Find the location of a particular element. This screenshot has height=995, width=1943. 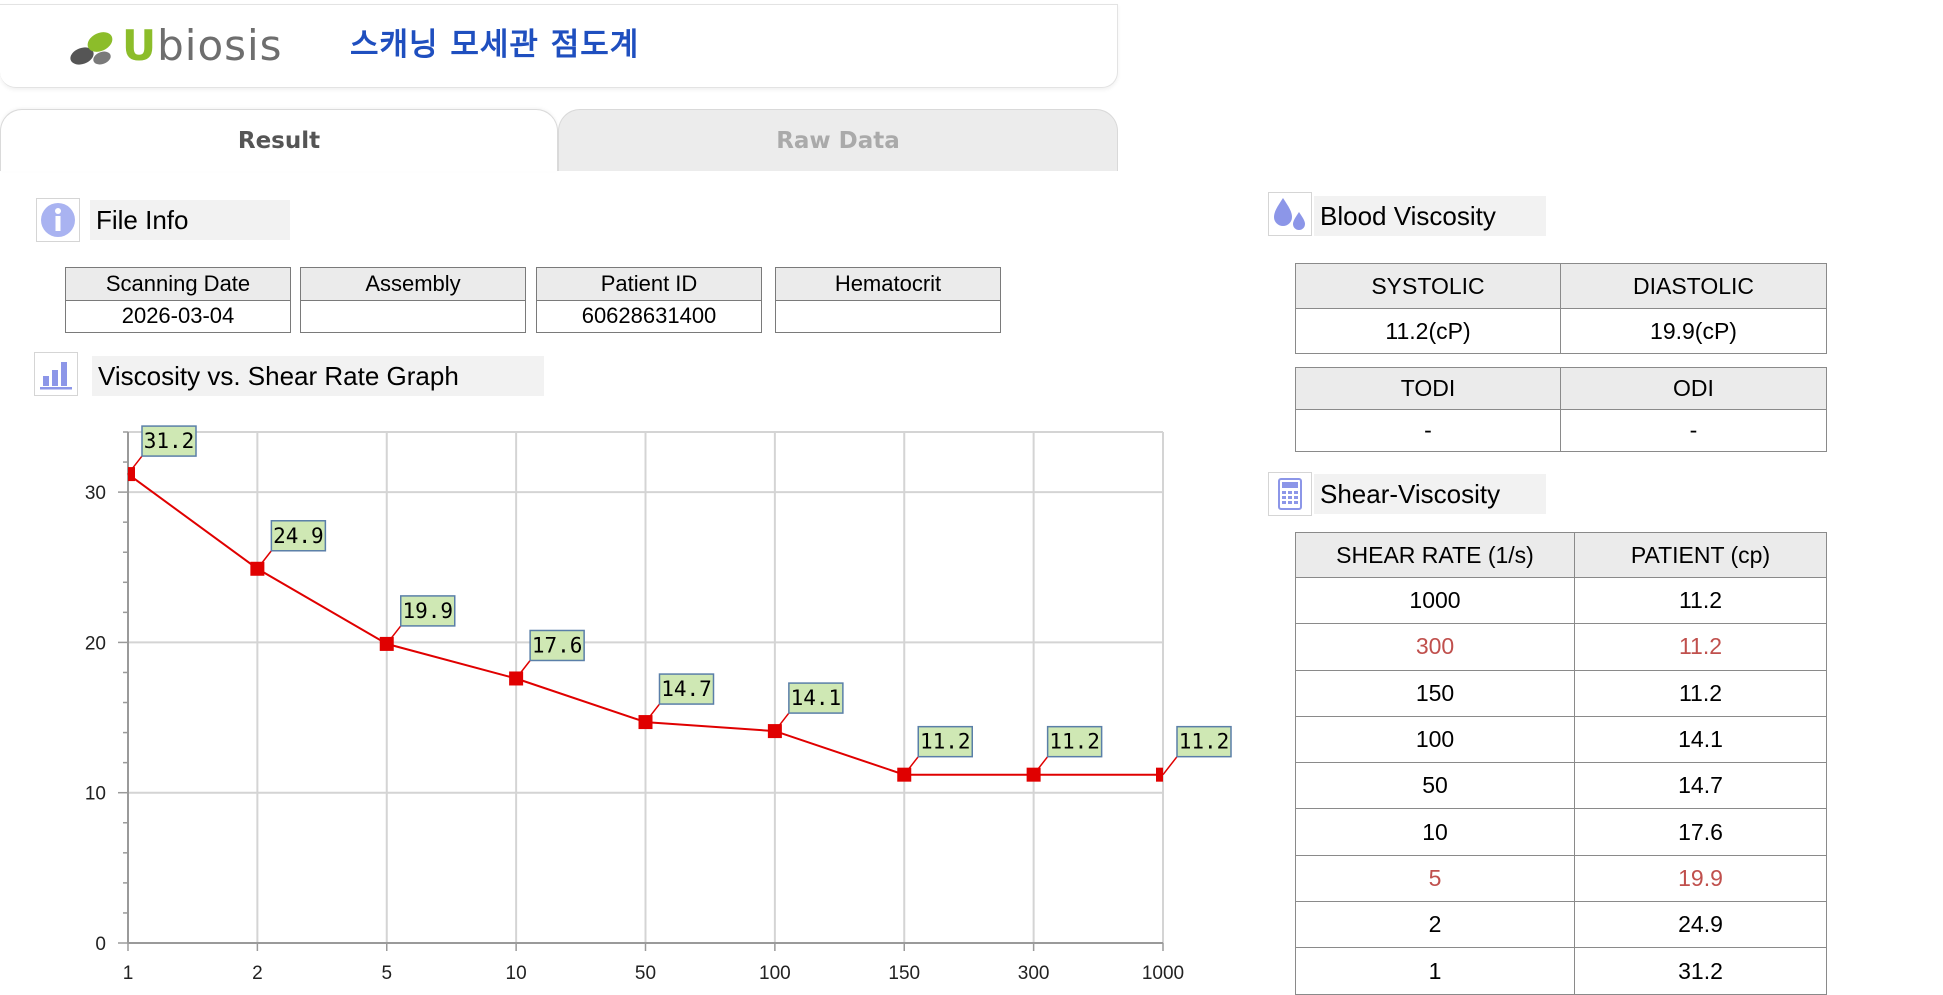

patient-cell: 14.1 is located at coordinates (1700, 739).